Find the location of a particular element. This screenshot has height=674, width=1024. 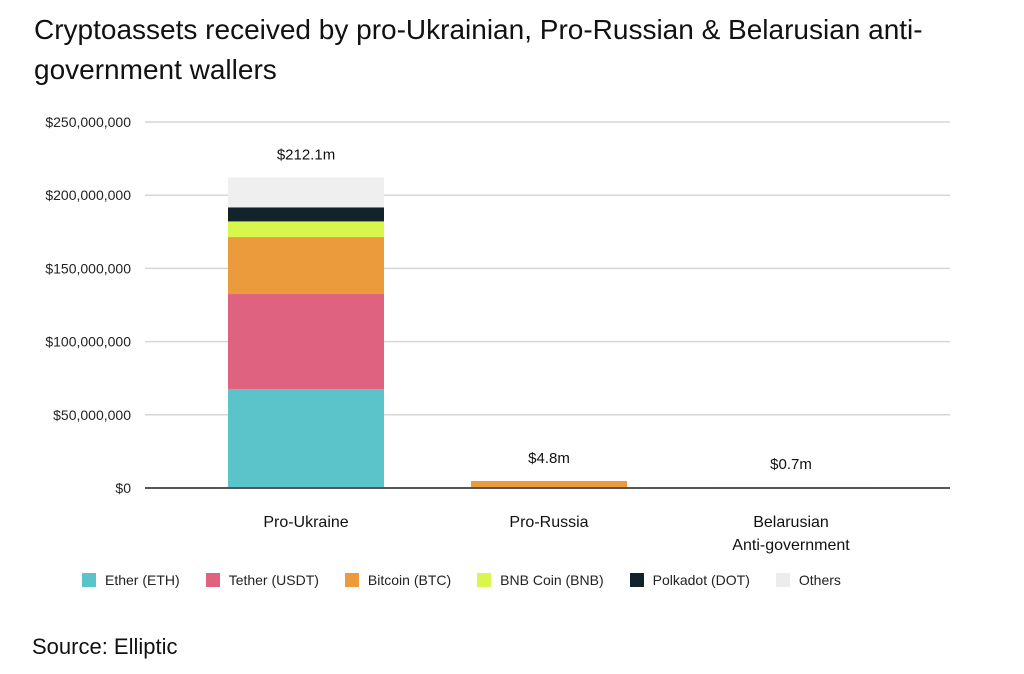

y-tick-label: $0 is located at coordinates (123, 488).